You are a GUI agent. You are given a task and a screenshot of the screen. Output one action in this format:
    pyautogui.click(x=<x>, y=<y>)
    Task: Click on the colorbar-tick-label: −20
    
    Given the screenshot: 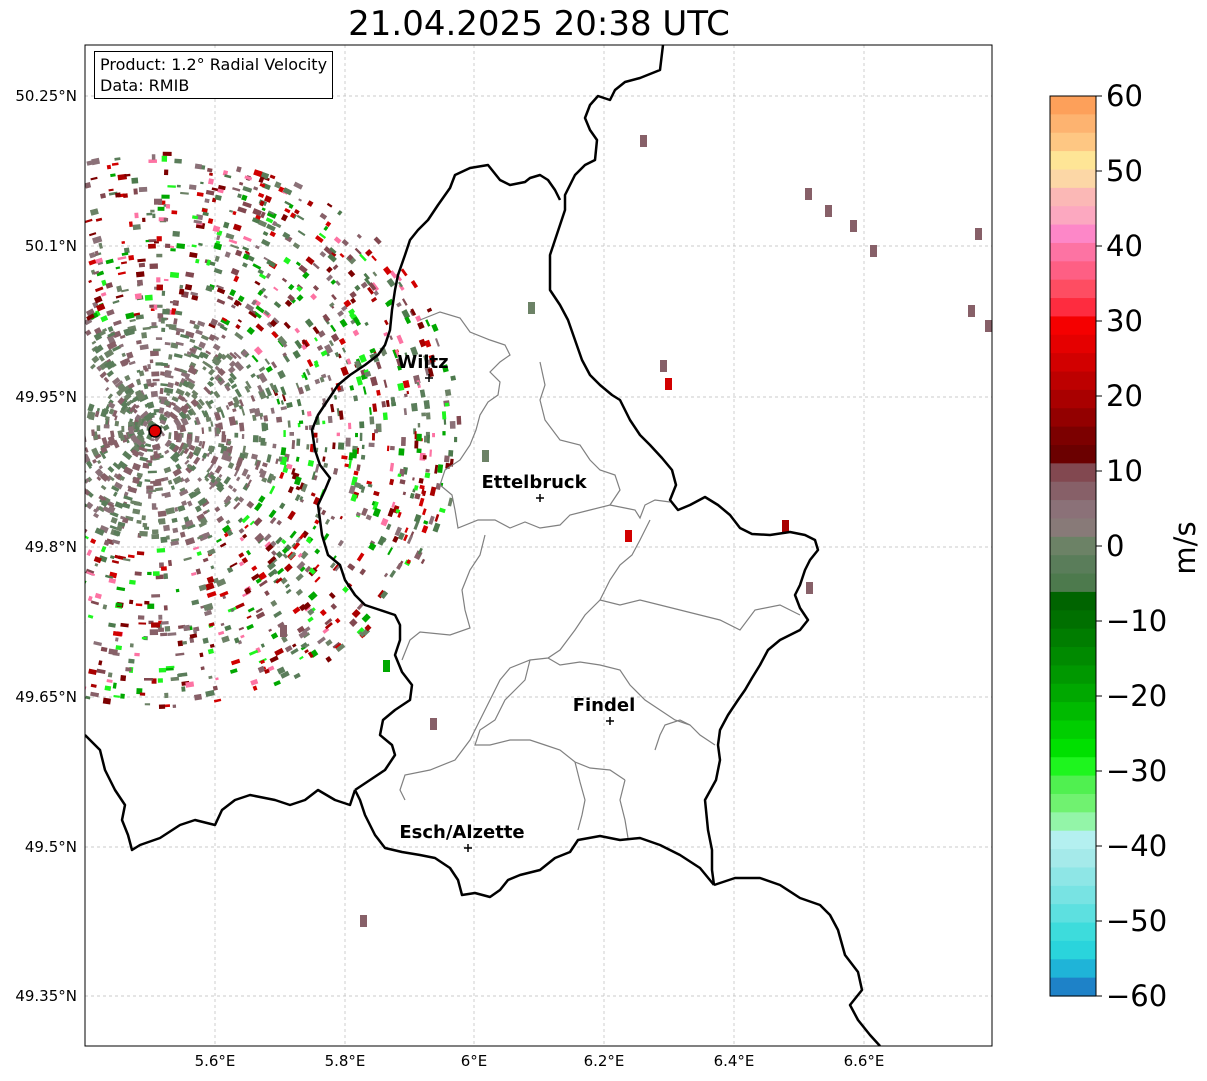 What is the action you would take?
    pyautogui.click(x=1136, y=696)
    